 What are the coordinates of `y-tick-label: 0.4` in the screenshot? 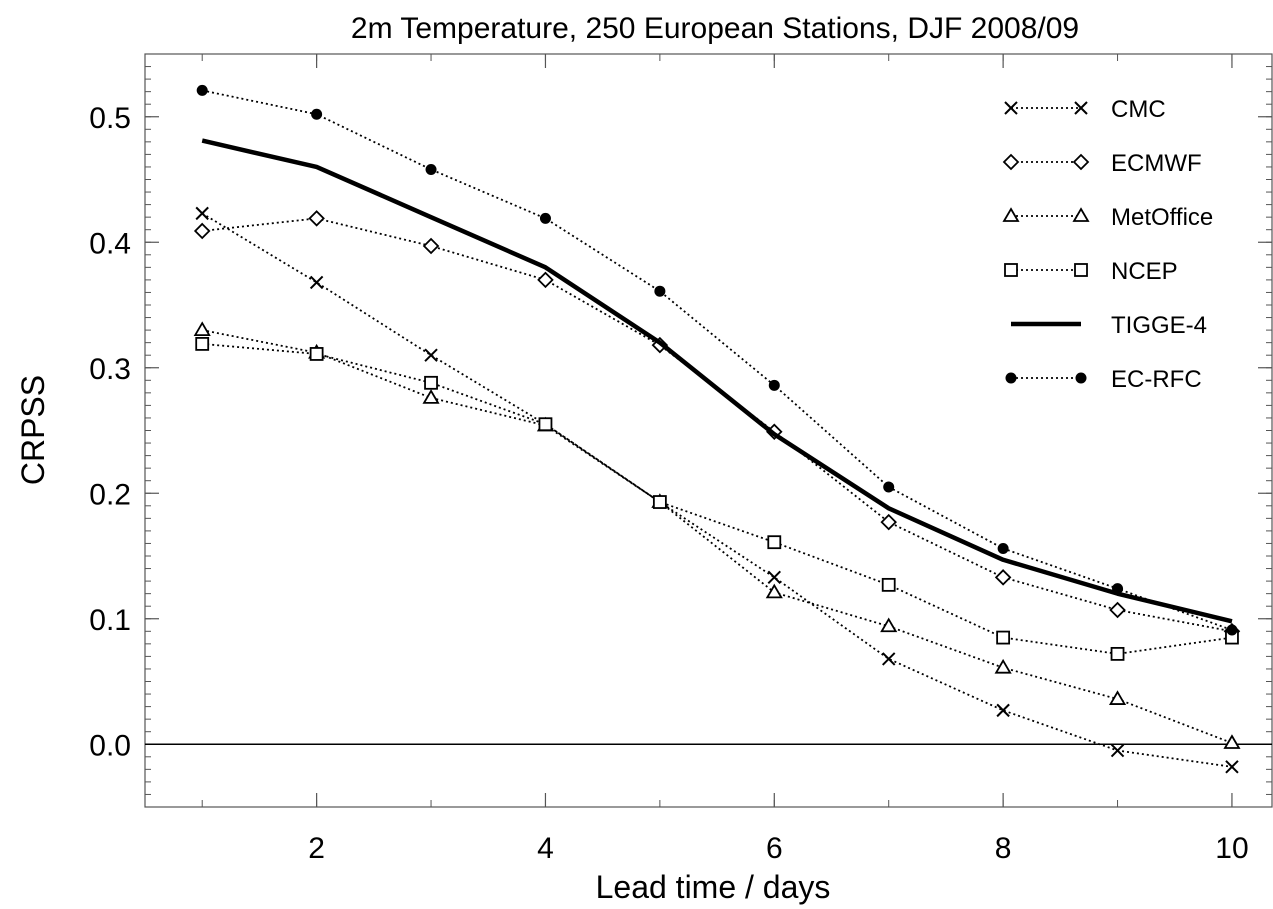 It's located at (110, 243).